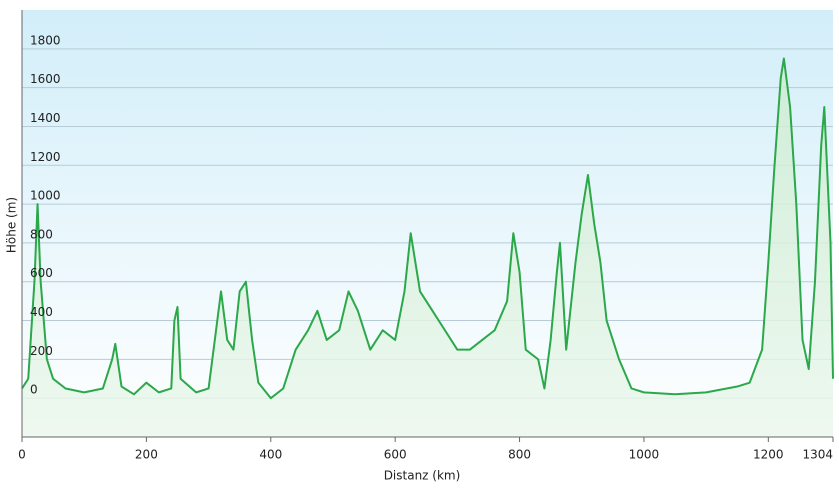 The image size is (839, 489). Describe the element at coordinates (45, 79) in the screenshot. I see `y-tick-label: 1600` at that location.